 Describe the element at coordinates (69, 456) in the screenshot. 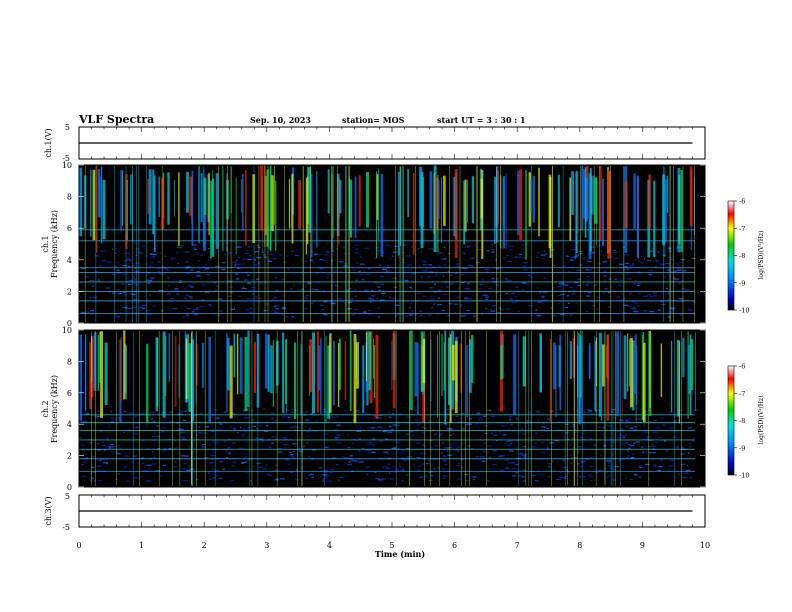

I see `ch2-freq-label: 2` at that location.